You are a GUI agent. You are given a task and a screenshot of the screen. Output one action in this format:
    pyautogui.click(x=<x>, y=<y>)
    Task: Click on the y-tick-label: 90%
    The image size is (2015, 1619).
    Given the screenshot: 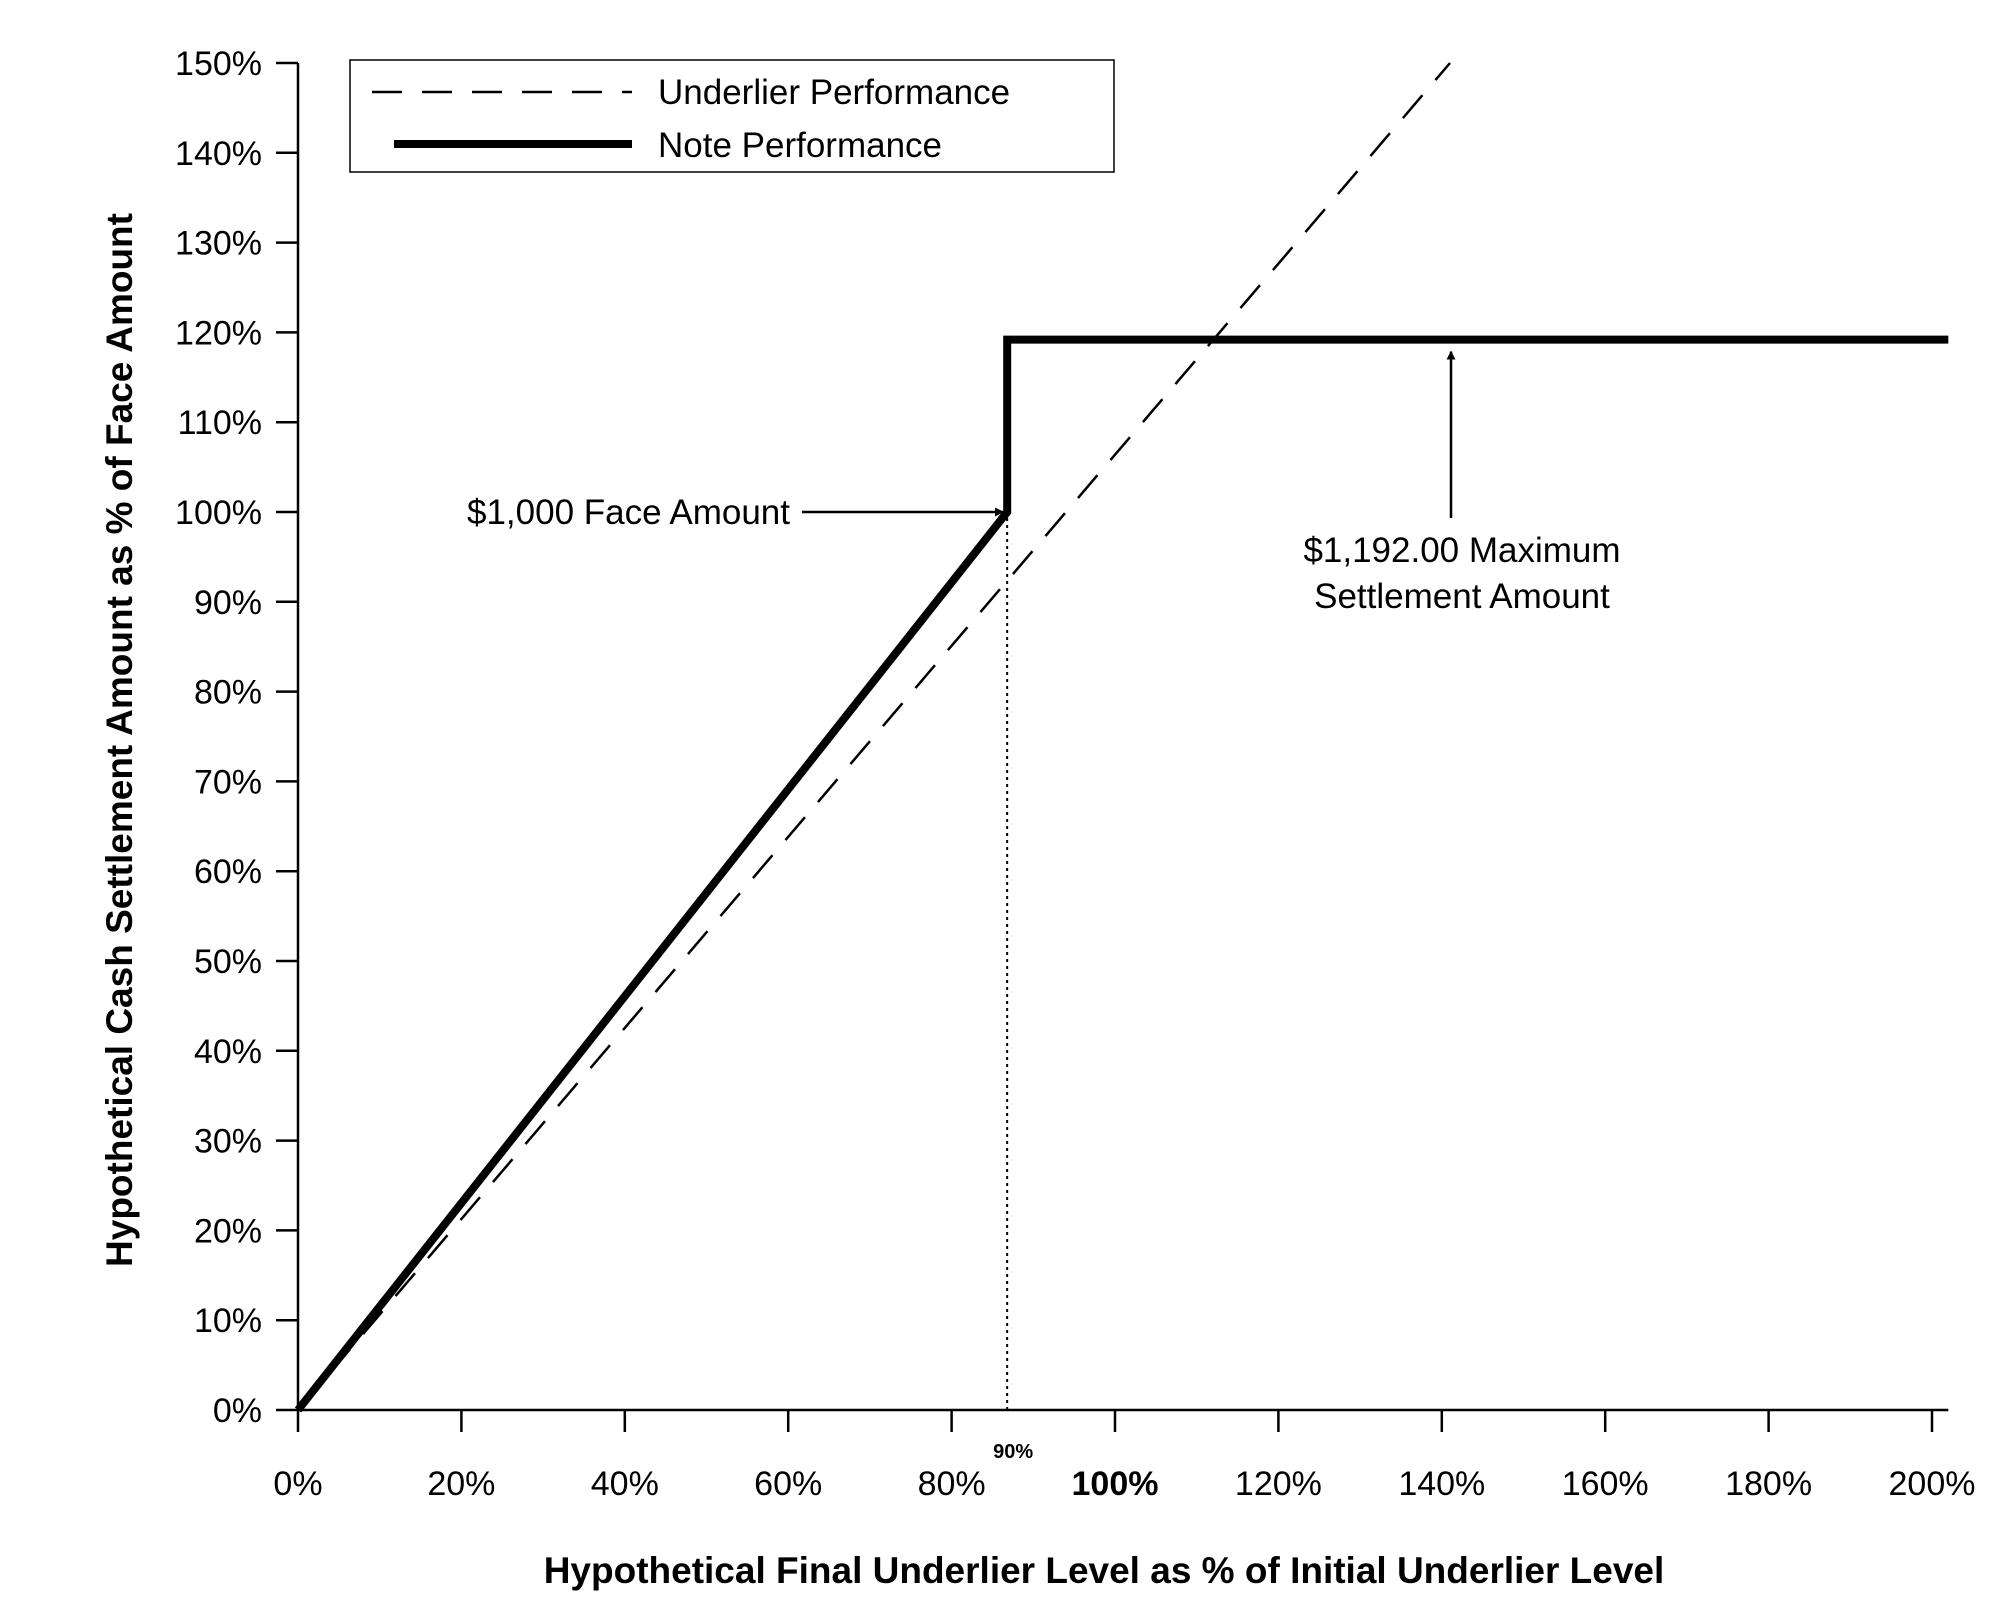 What is the action you would take?
    pyautogui.click(x=228, y=603)
    